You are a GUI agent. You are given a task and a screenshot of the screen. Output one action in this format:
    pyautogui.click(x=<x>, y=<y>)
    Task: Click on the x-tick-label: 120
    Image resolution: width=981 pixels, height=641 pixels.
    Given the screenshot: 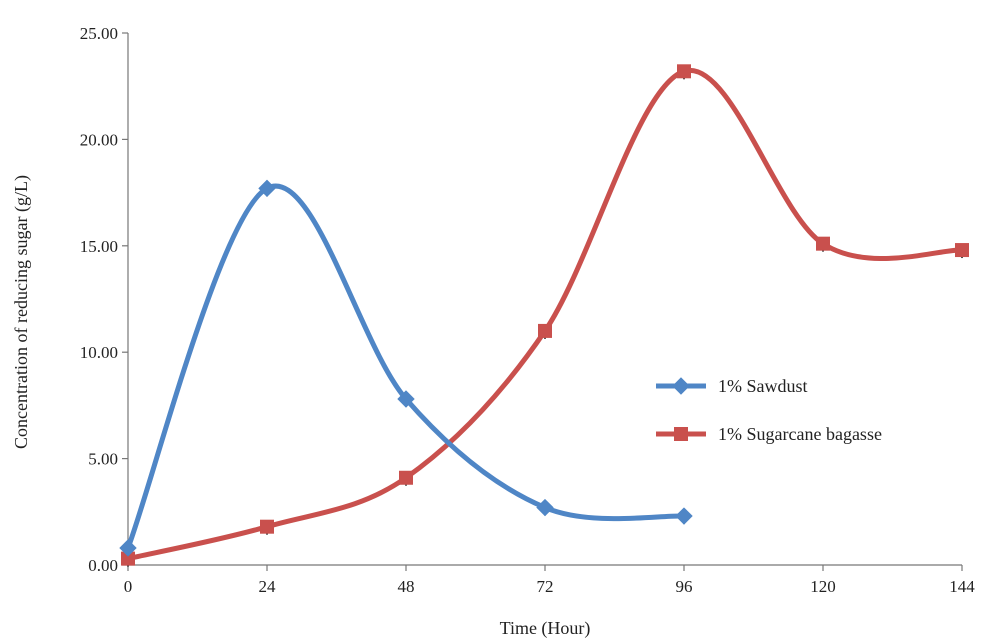 What is the action you would take?
    pyautogui.click(x=823, y=586)
    